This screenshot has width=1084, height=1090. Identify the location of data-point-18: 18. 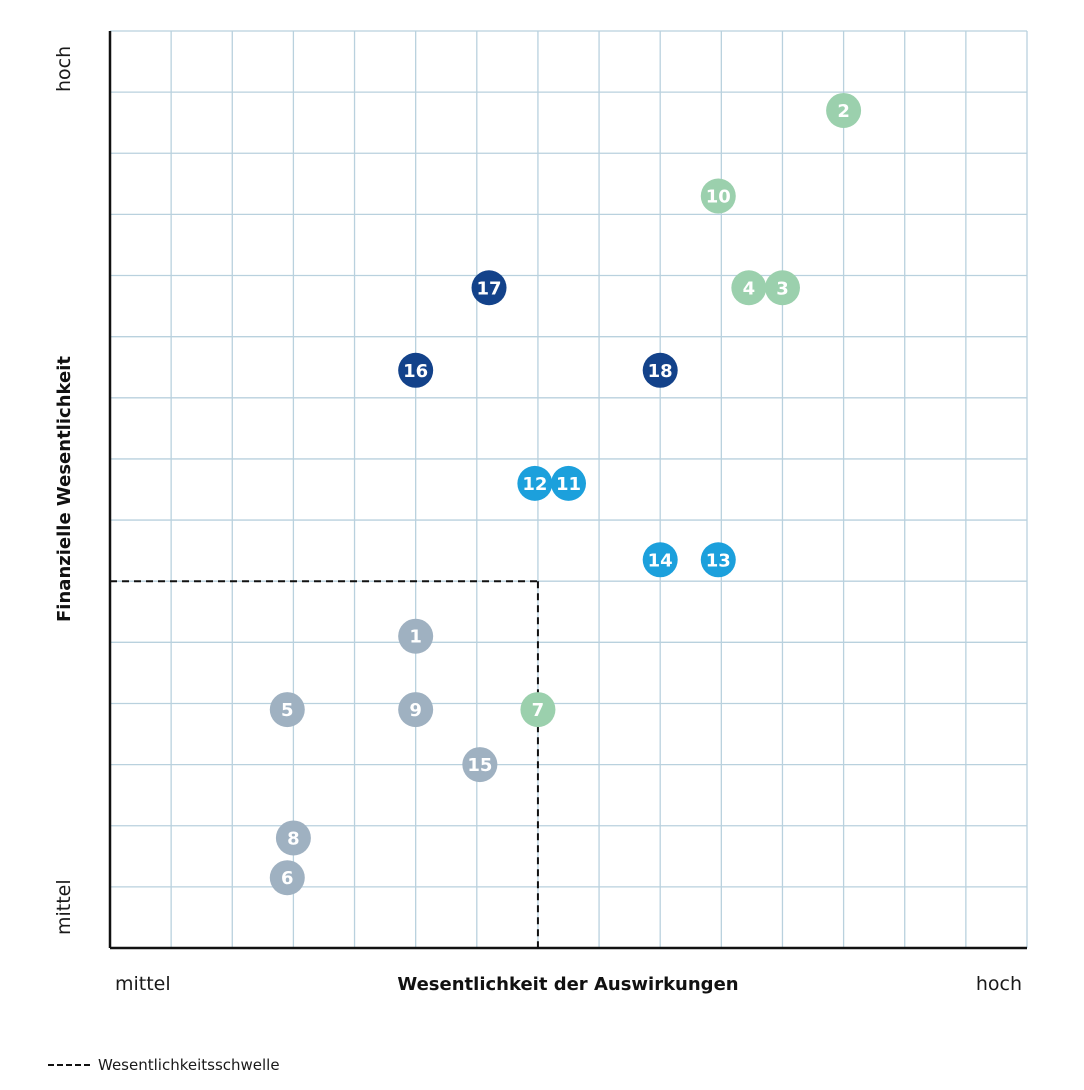
(660, 370).